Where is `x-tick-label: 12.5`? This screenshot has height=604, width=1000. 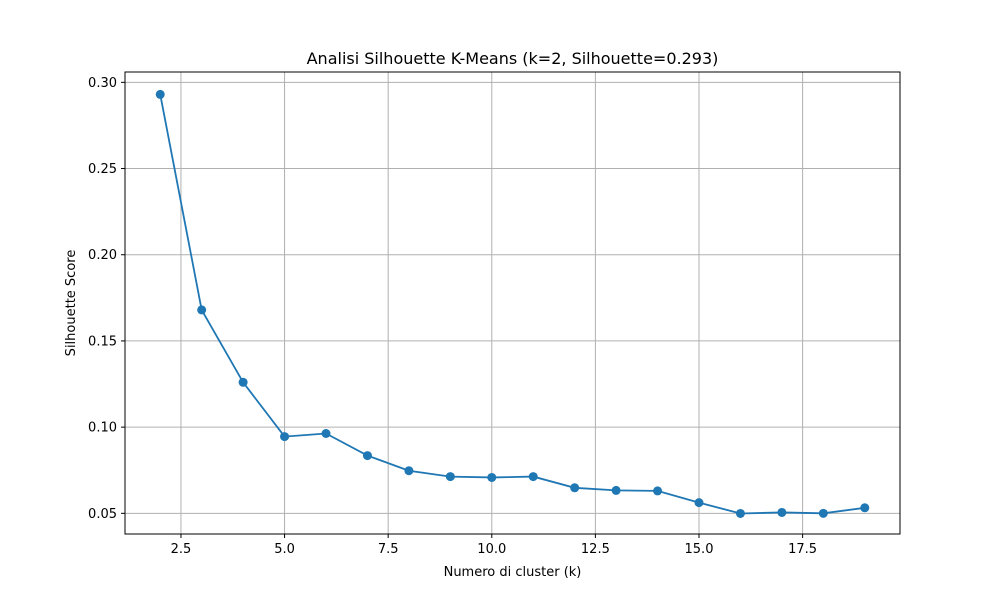
x-tick-label: 12.5 is located at coordinates (595, 549).